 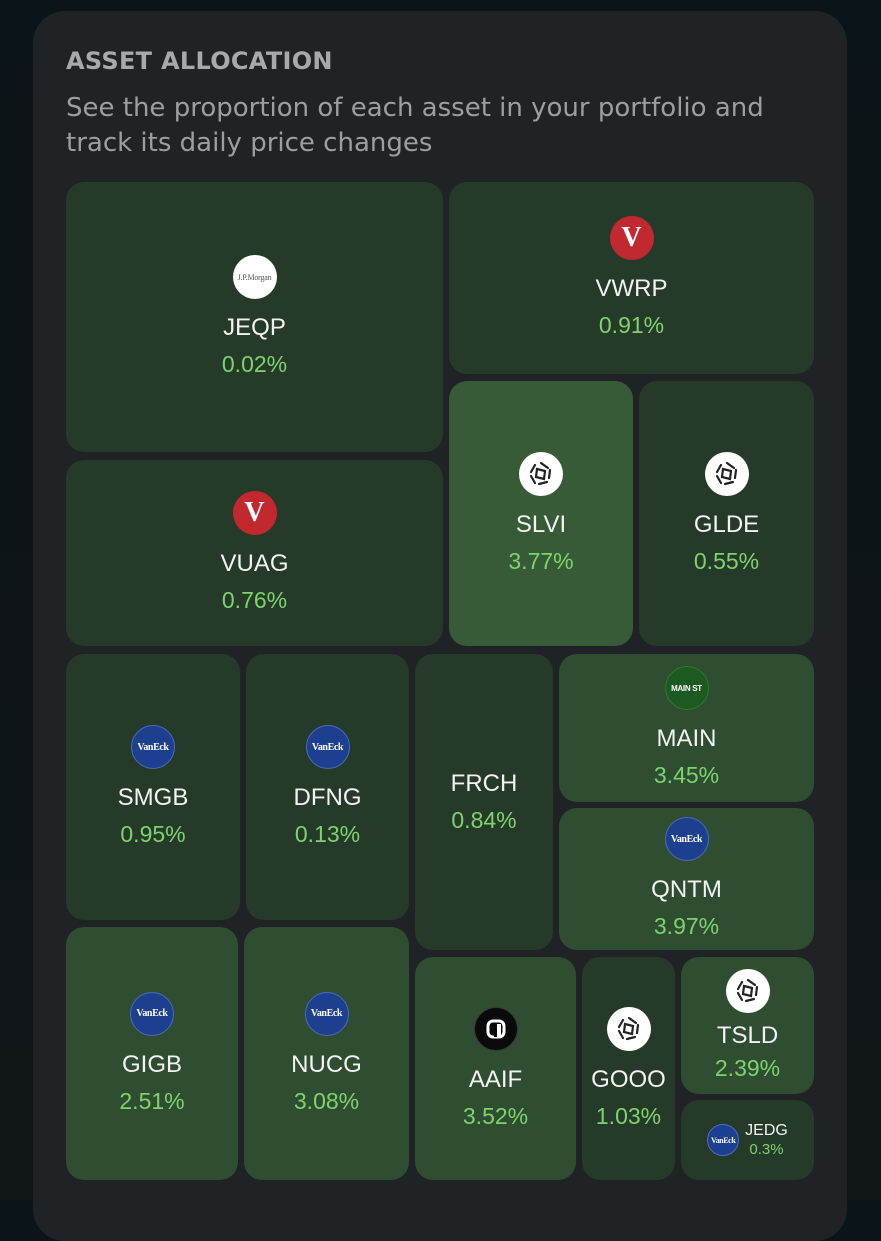 I want to click on asset-change: 3.77%, so click(x=541, y=560).